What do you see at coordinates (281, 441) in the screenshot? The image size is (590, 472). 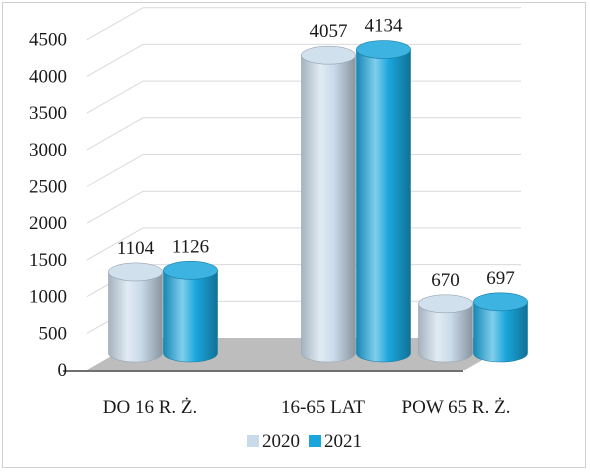 I see `legend-label: 2020` at bounding box center [281, 441].